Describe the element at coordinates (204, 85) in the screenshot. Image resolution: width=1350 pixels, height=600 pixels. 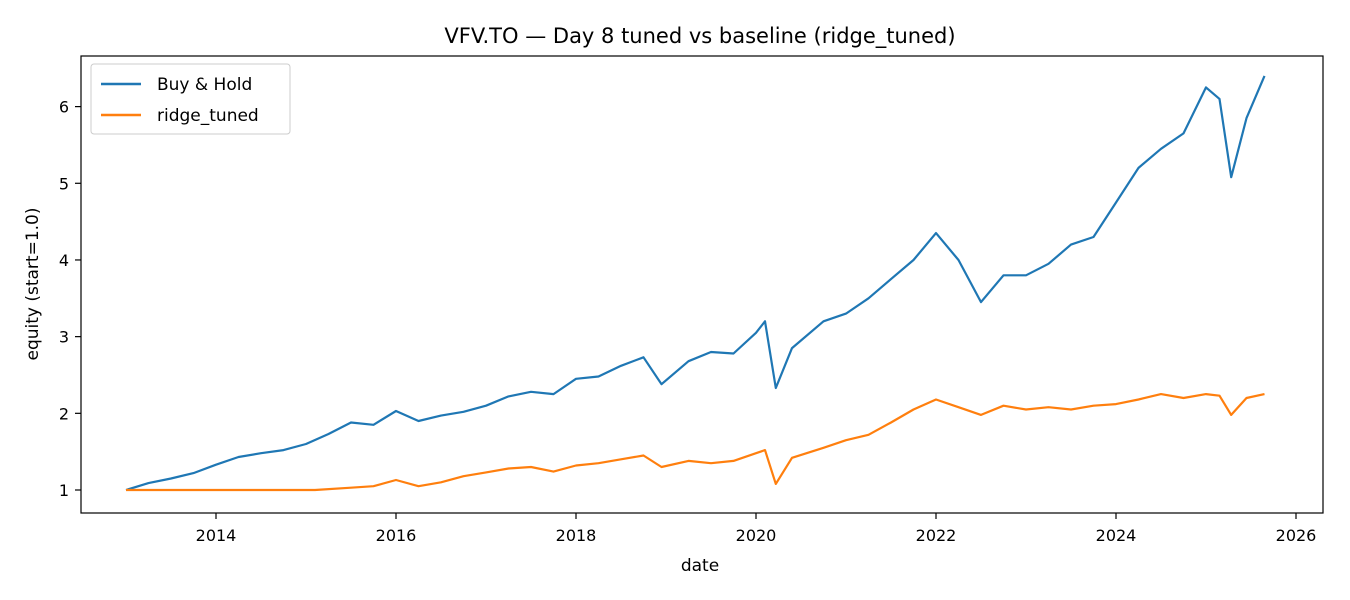
I see `legend-label-buy-and-hold: Buy & Hold` at that location.